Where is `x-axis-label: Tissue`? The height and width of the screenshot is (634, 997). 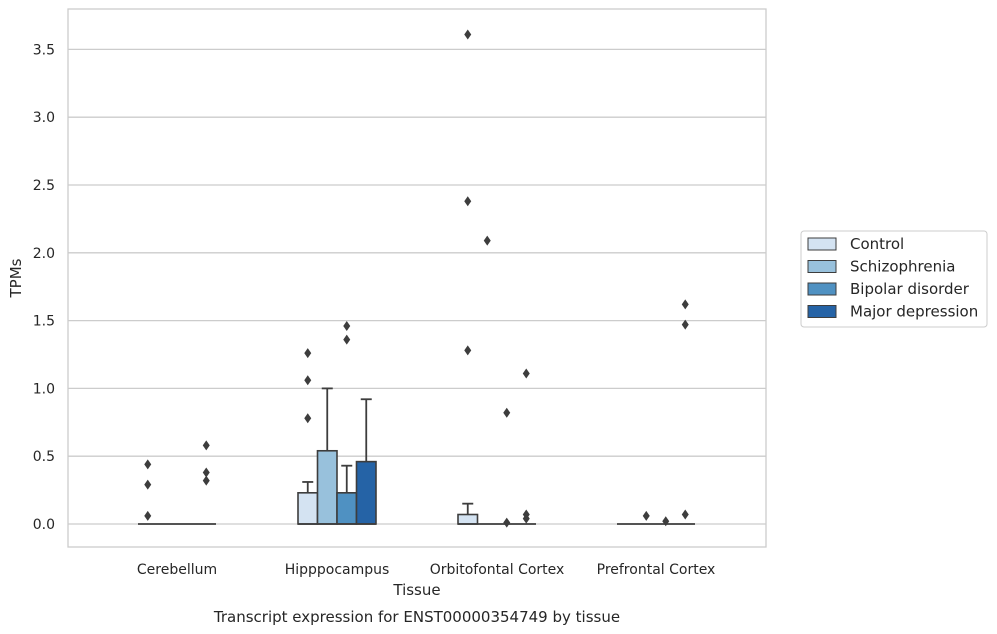 x-axis-label: Tissue is located at coordinates (416, 590).